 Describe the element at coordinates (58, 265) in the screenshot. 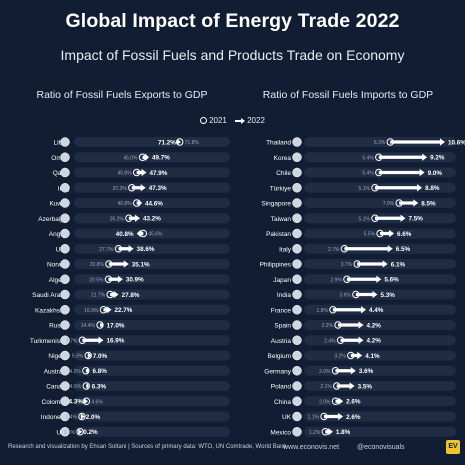

I see `country-label: Norway` at that location.